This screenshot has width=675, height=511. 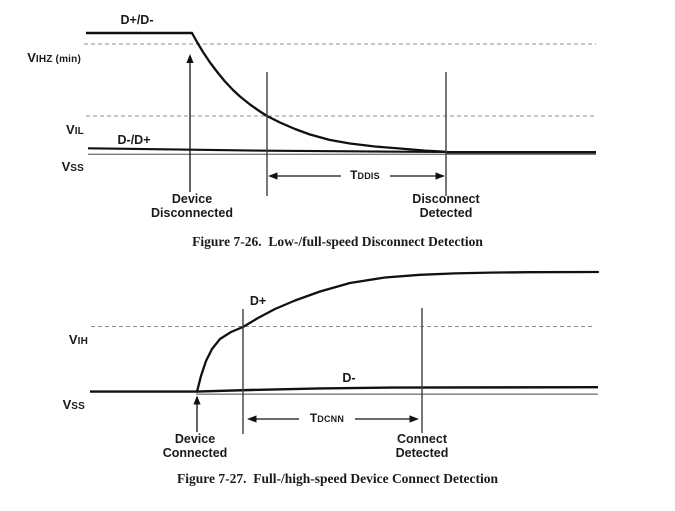 I want to click on event-label-disconnect-detected: Disconnect Detected, so click(x=446, y=206).